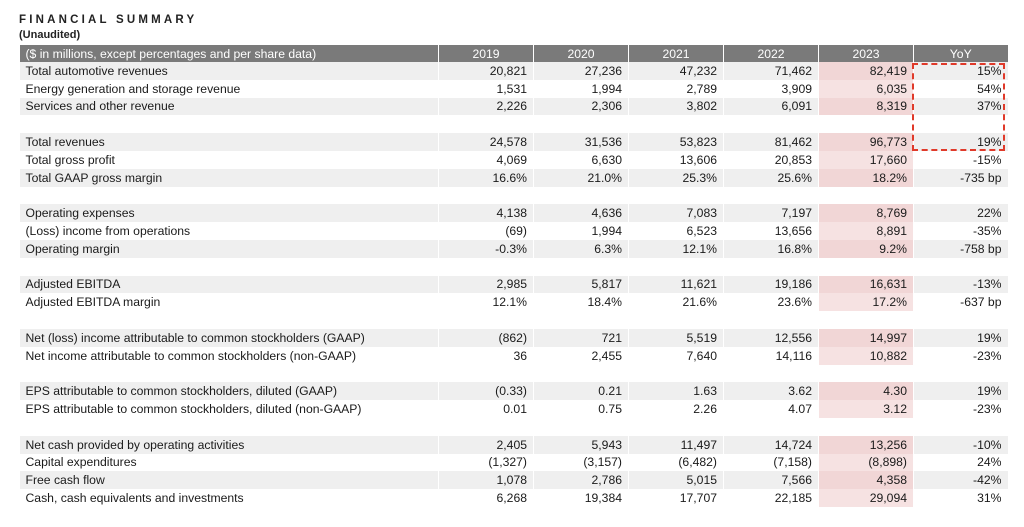 This screenshot has width=1024, height=527. Describe the element at coordinates (486, 498) in the screenshot. I see `value-cell-2019: 6,268` at that location.